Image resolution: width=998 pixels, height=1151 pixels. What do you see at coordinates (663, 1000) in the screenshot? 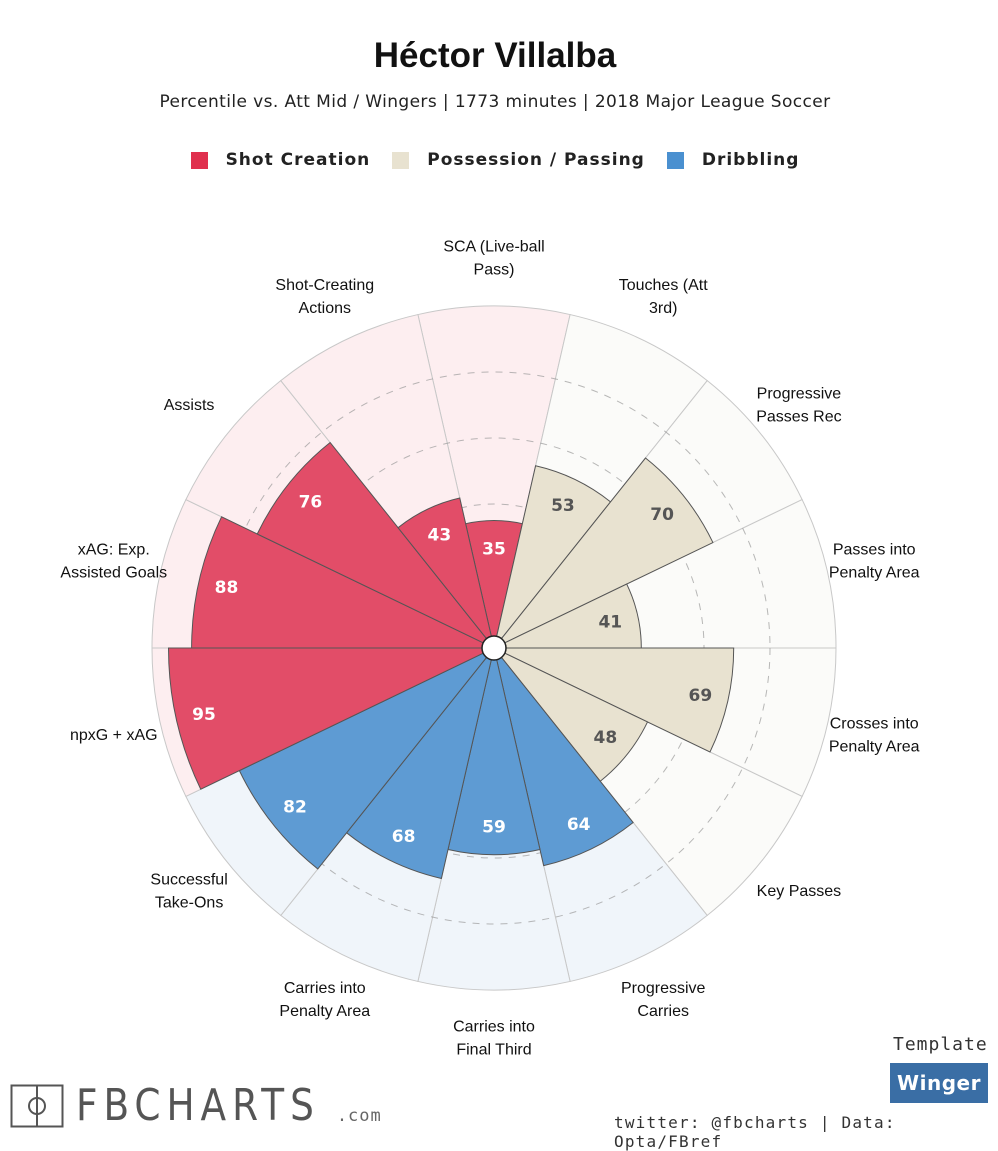
I see `param-label-progressive-carries: Progressive Carries` at bounding box center [663, 1000].